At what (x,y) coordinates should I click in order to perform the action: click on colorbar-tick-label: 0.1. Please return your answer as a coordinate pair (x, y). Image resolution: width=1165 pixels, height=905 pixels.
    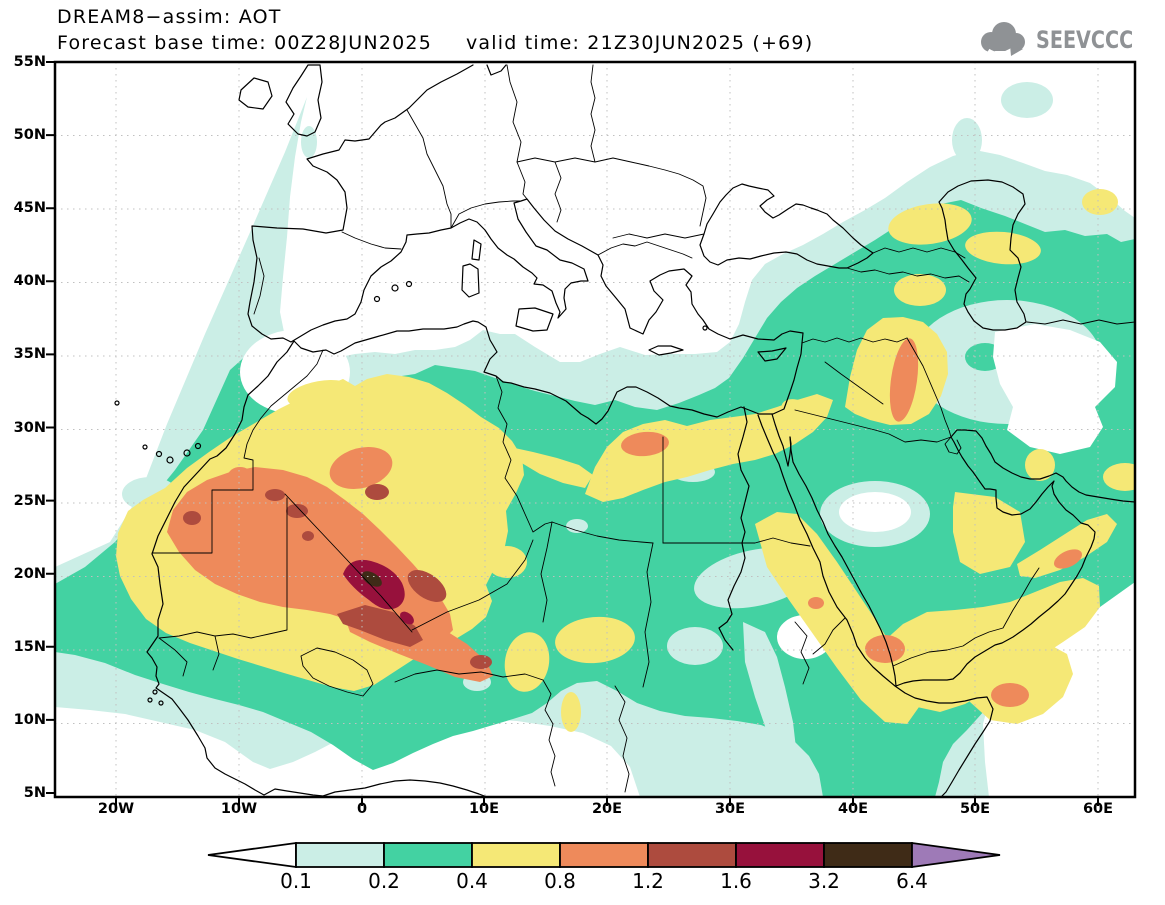
    Looking at the image, I should click on (296, 881).